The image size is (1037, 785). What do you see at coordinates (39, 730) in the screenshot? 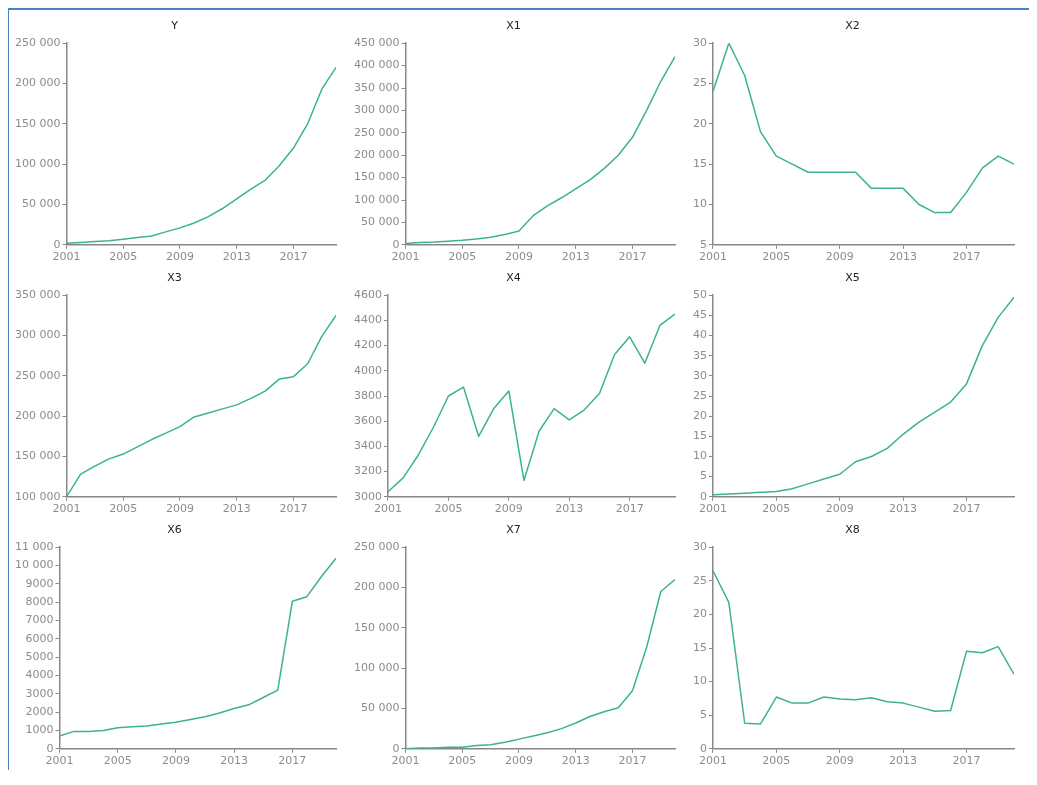
I see `y-tick-label: 1000` at bounding box center [39, 730].